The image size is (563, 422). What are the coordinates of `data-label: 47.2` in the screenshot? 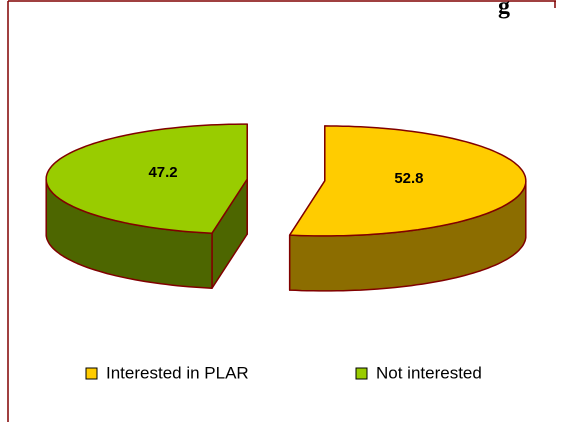 It's located at (162, 172).